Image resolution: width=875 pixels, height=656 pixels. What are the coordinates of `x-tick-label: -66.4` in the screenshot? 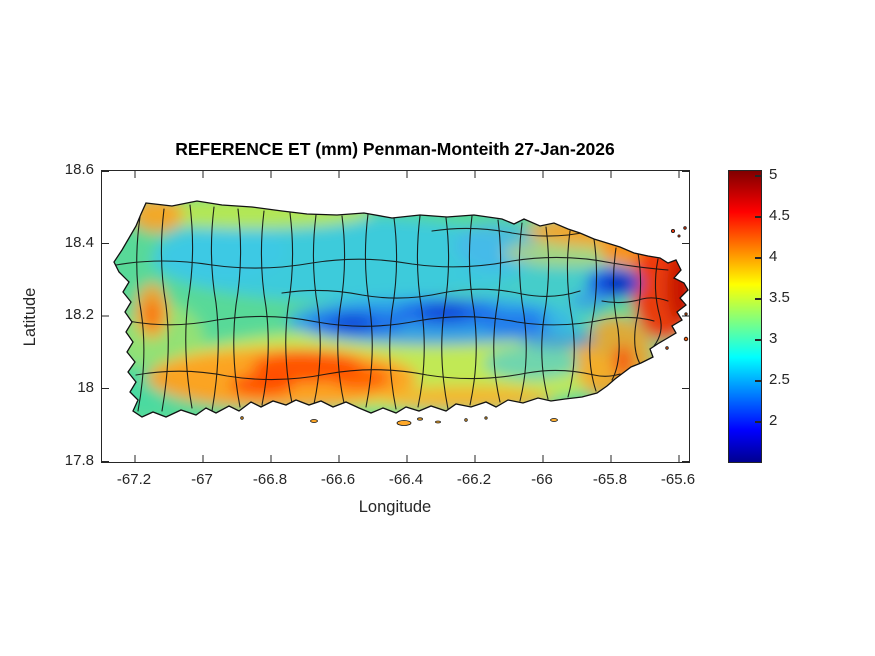 It's located at (406, 479).